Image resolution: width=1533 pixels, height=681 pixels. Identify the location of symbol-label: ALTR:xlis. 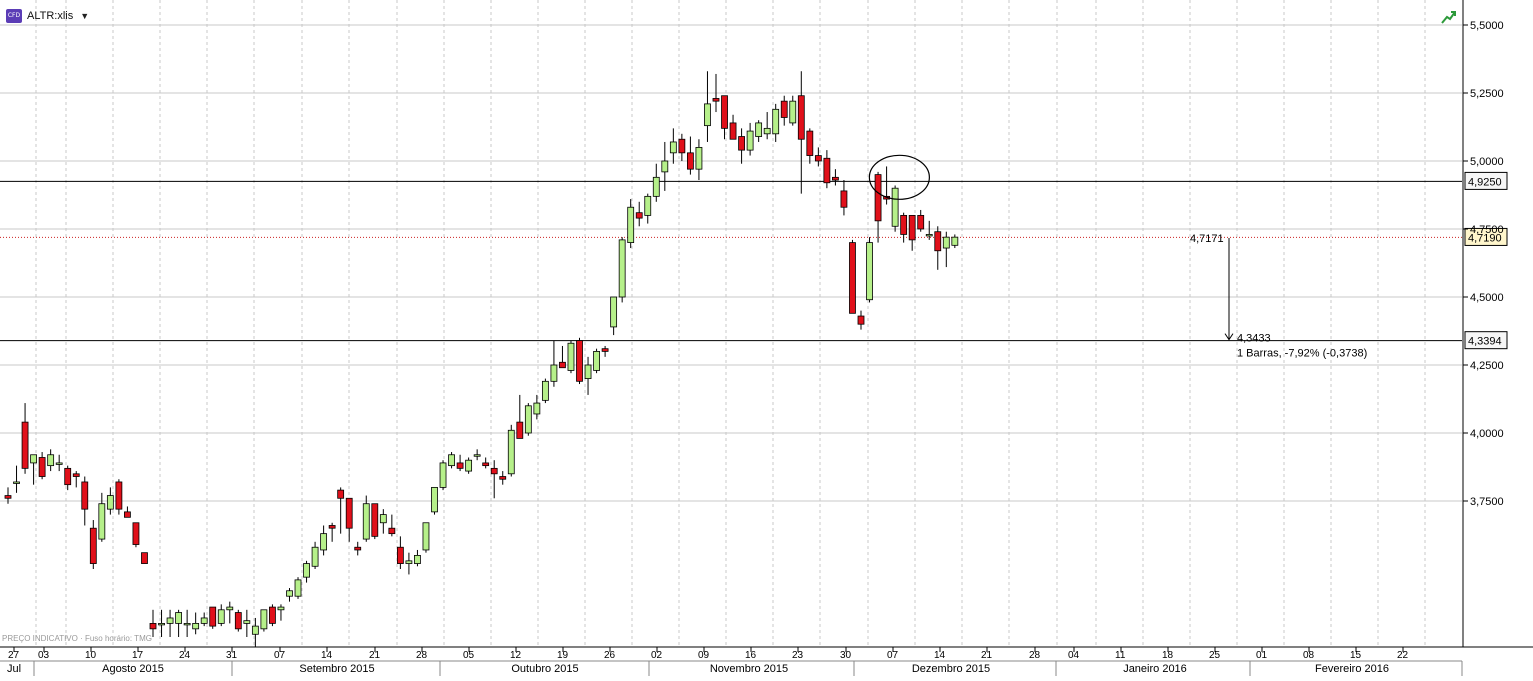
(50, 16).